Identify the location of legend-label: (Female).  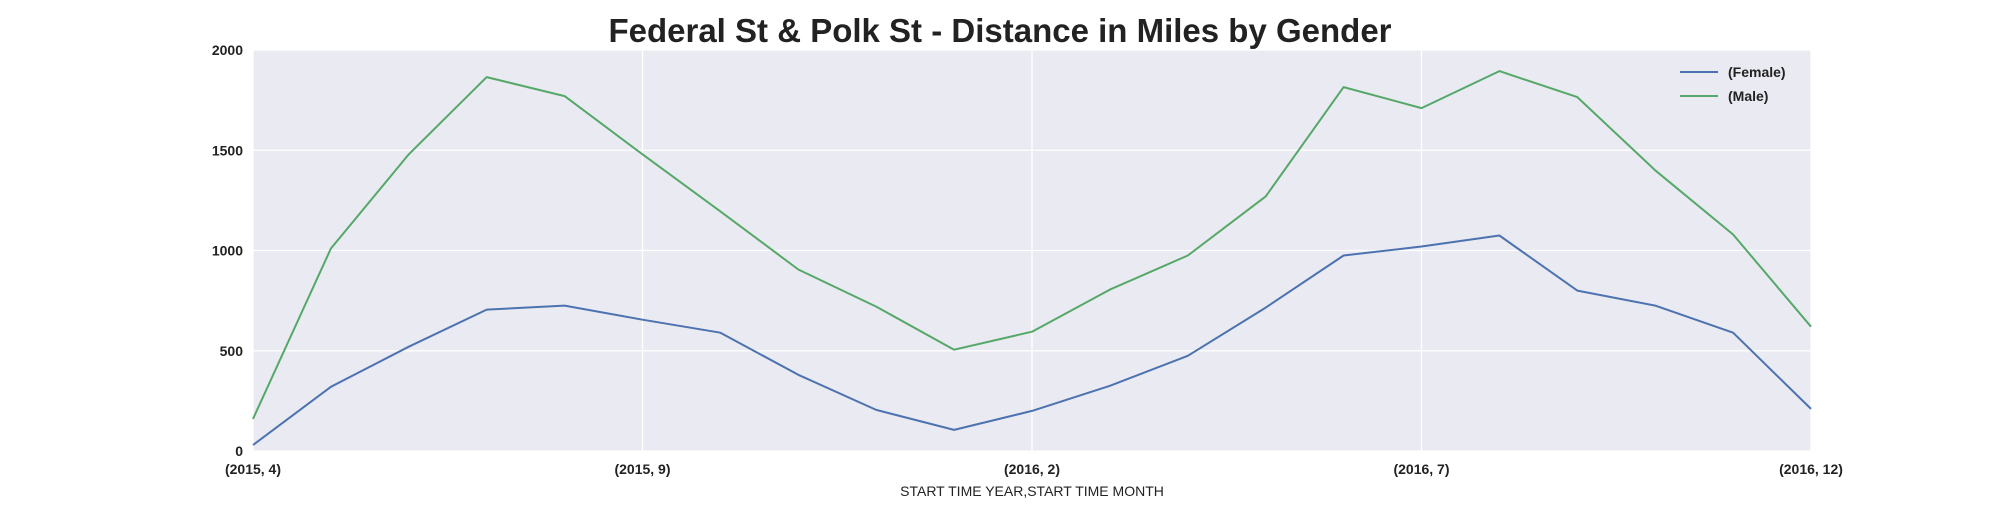
(1757, 72).